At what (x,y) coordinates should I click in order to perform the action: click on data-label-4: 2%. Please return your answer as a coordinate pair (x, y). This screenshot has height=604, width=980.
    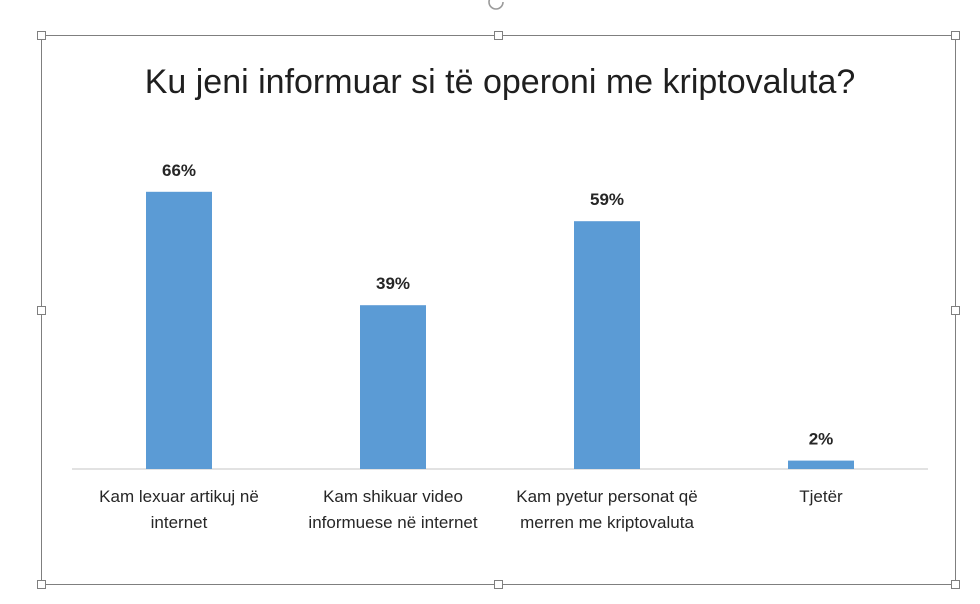
    Looking at the image, I should click on (821, 439).